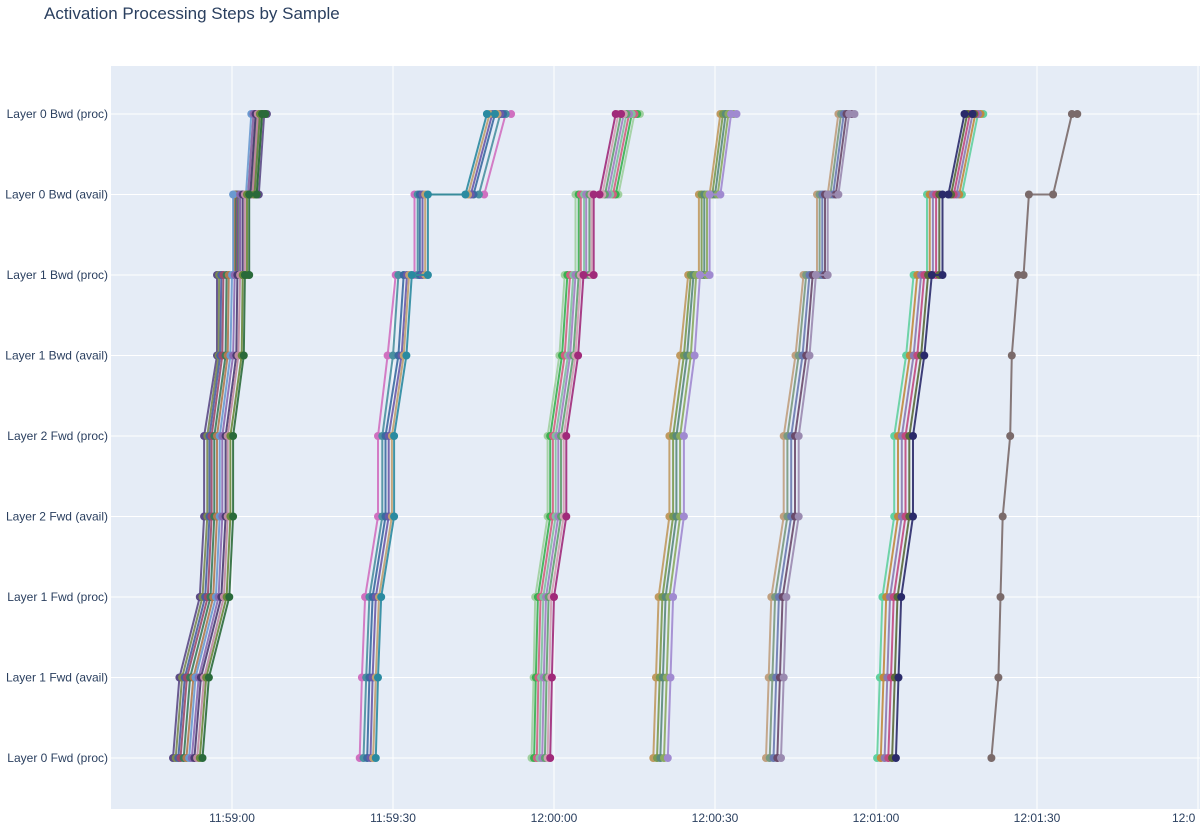  I want to click on y-tick-label: Layer 0 Fwd (proc), so click(57, 758).